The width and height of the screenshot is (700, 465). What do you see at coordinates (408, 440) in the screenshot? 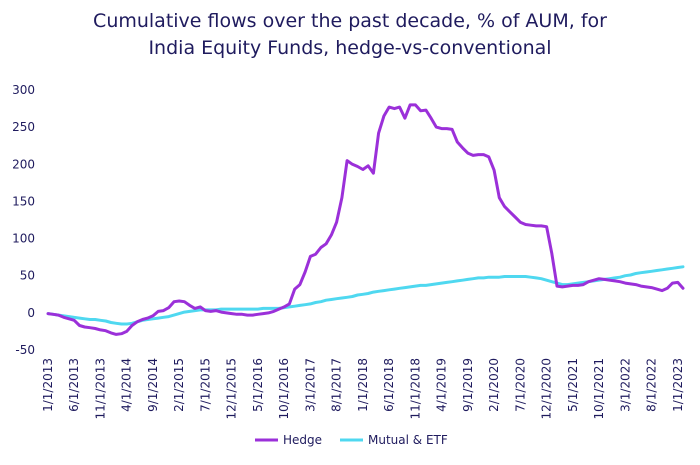
I see `legend-label-mutual-etf: Mutual & ETF` at bounding box center [408, 440].